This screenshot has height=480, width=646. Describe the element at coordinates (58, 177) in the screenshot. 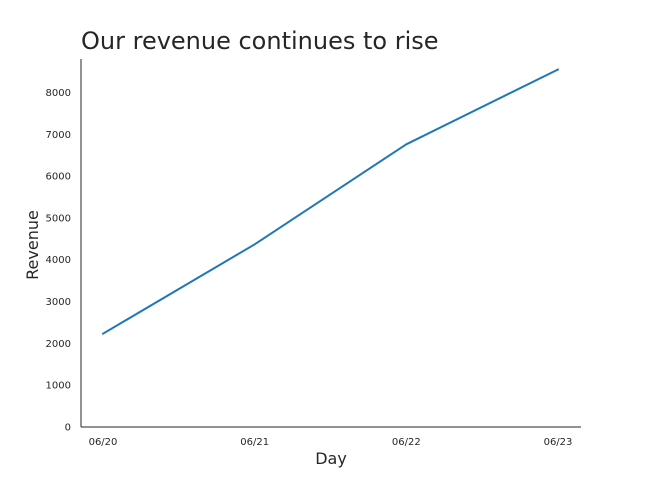

I see `y-tick-label: 6000` at that location.